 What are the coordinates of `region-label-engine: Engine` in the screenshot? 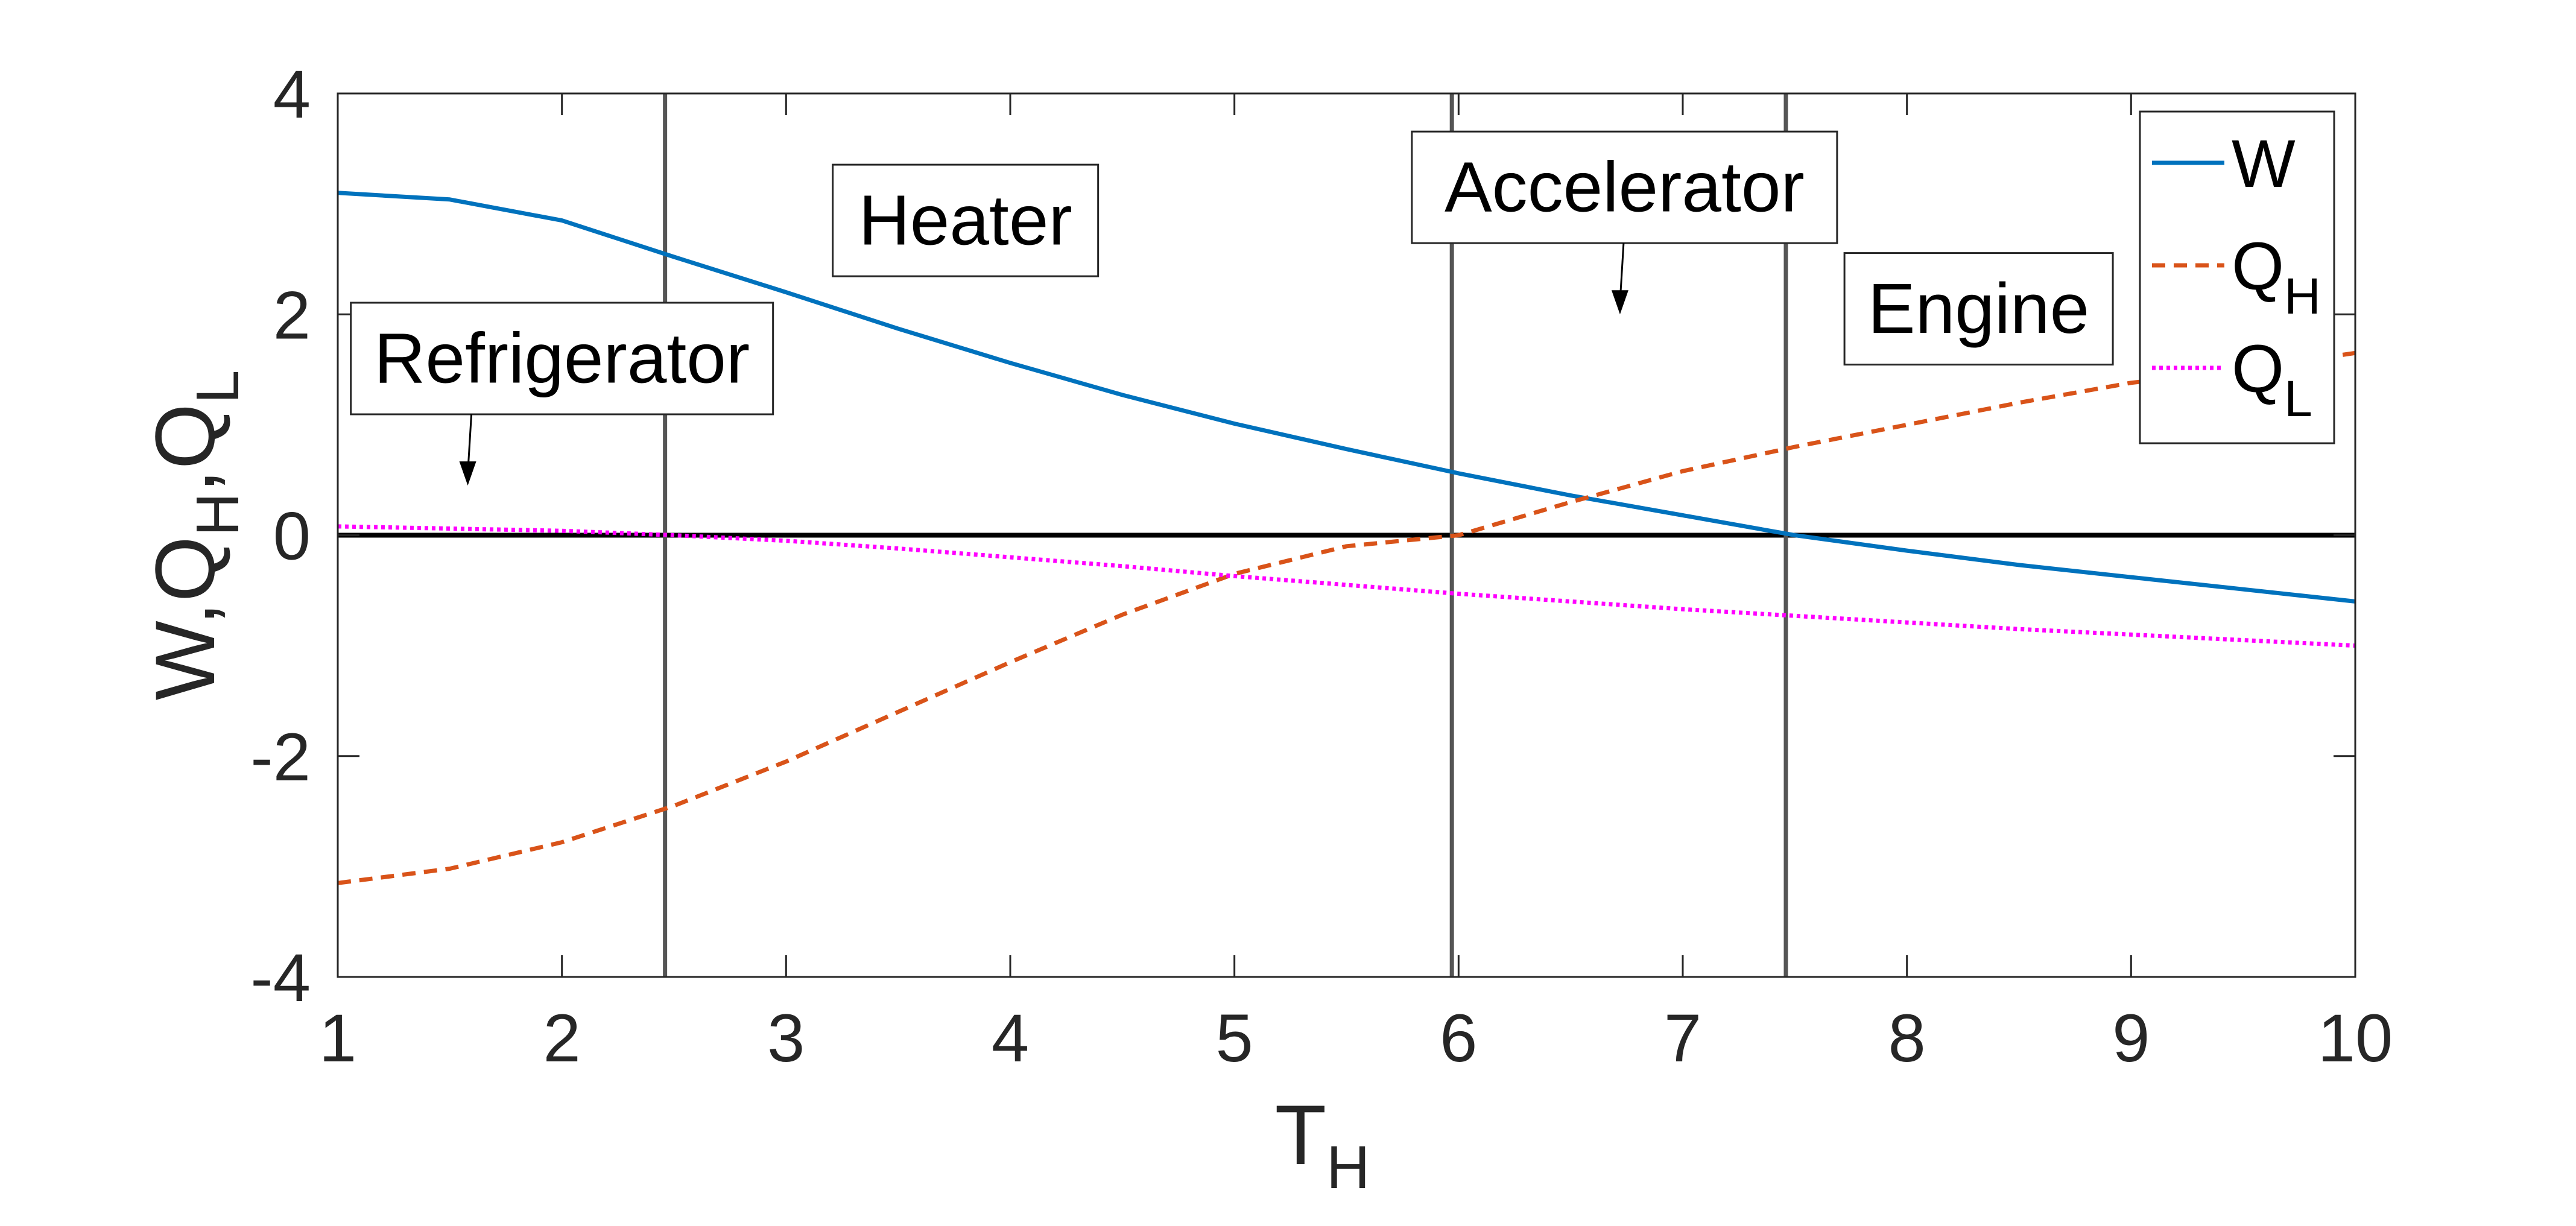 It's located at (1978, 309).